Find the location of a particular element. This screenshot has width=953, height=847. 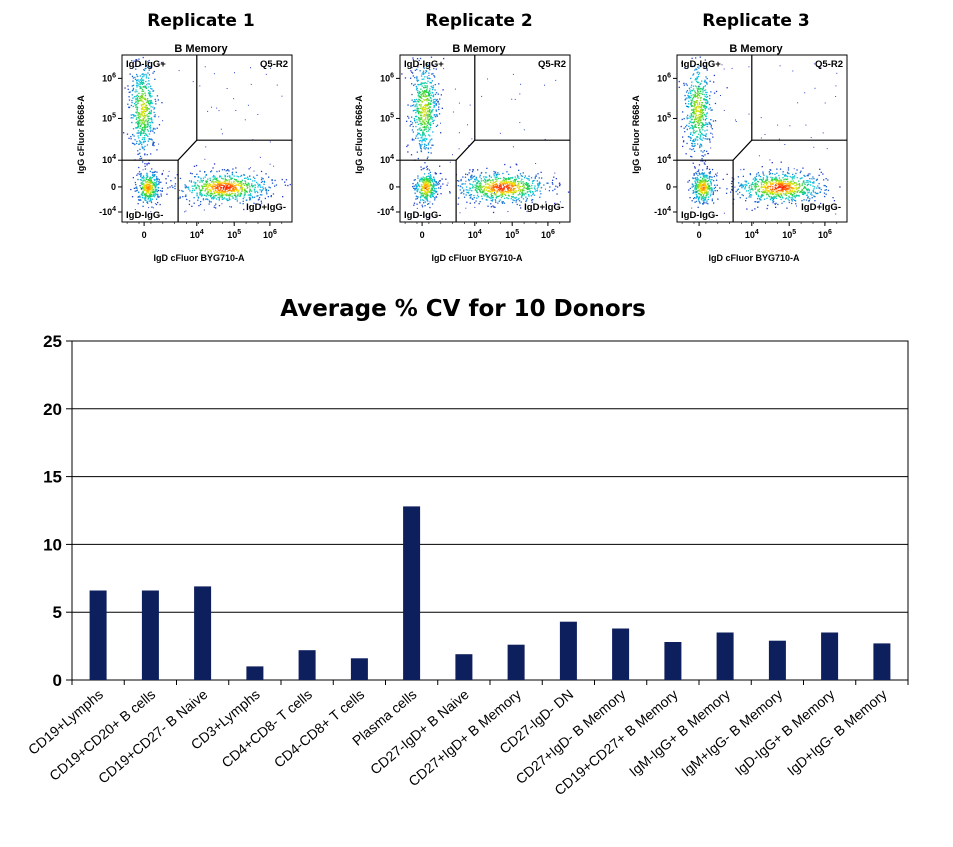

category-label: IgD+IgG- B Memory is located at coordinates (837, 732).